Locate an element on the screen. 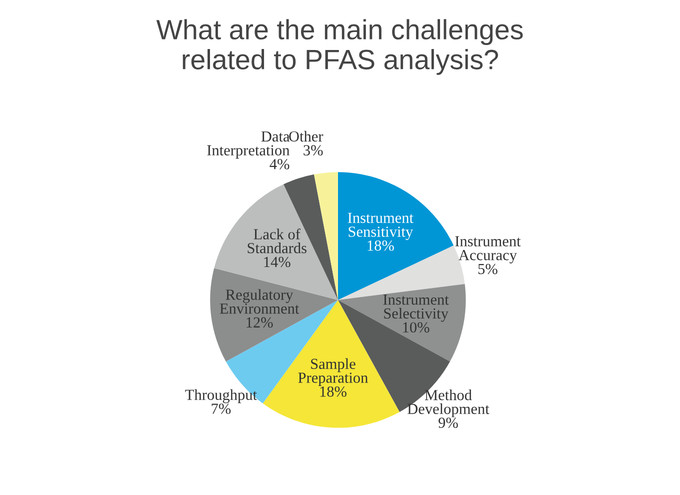 The height and width of the screenshot is (495, 680). slice-label: Data Interpretation is located at coordinates (248, 145).